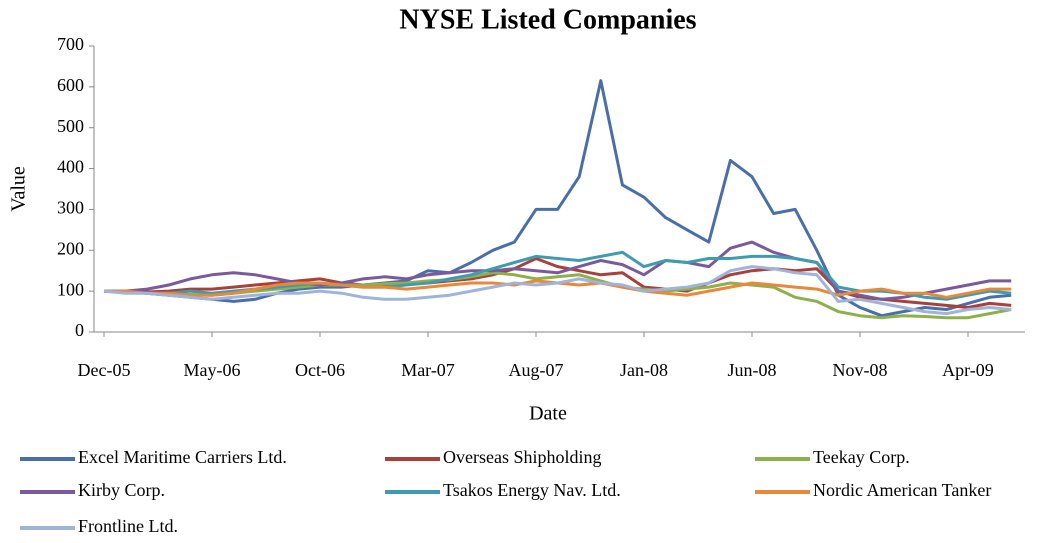 Image resolution: width=1055 pixels, height=543 pixels. I want to click on x-tick-label: May-06, so click(212, 370).